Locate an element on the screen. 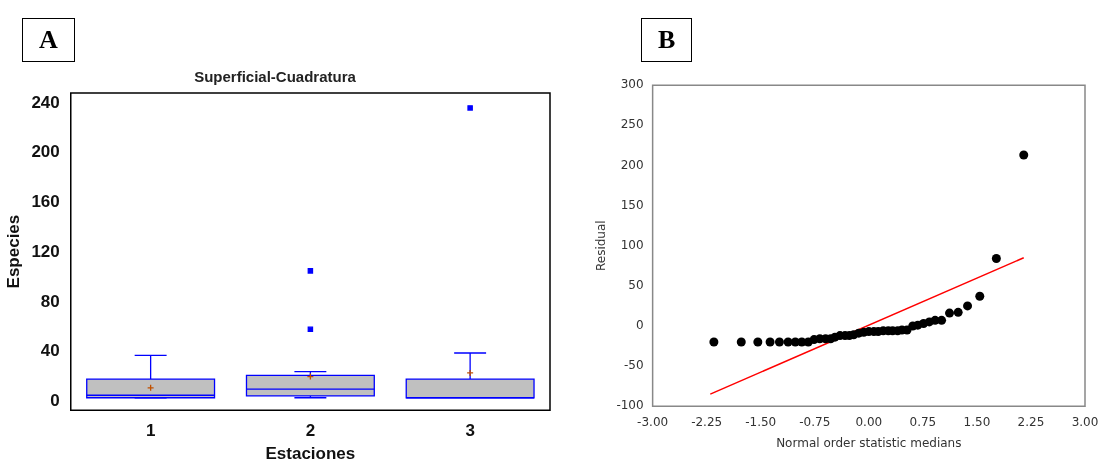 The width and height of the screenshot is (1108, 465). y-tick-label: 240 is located at coordinates (45, 102).